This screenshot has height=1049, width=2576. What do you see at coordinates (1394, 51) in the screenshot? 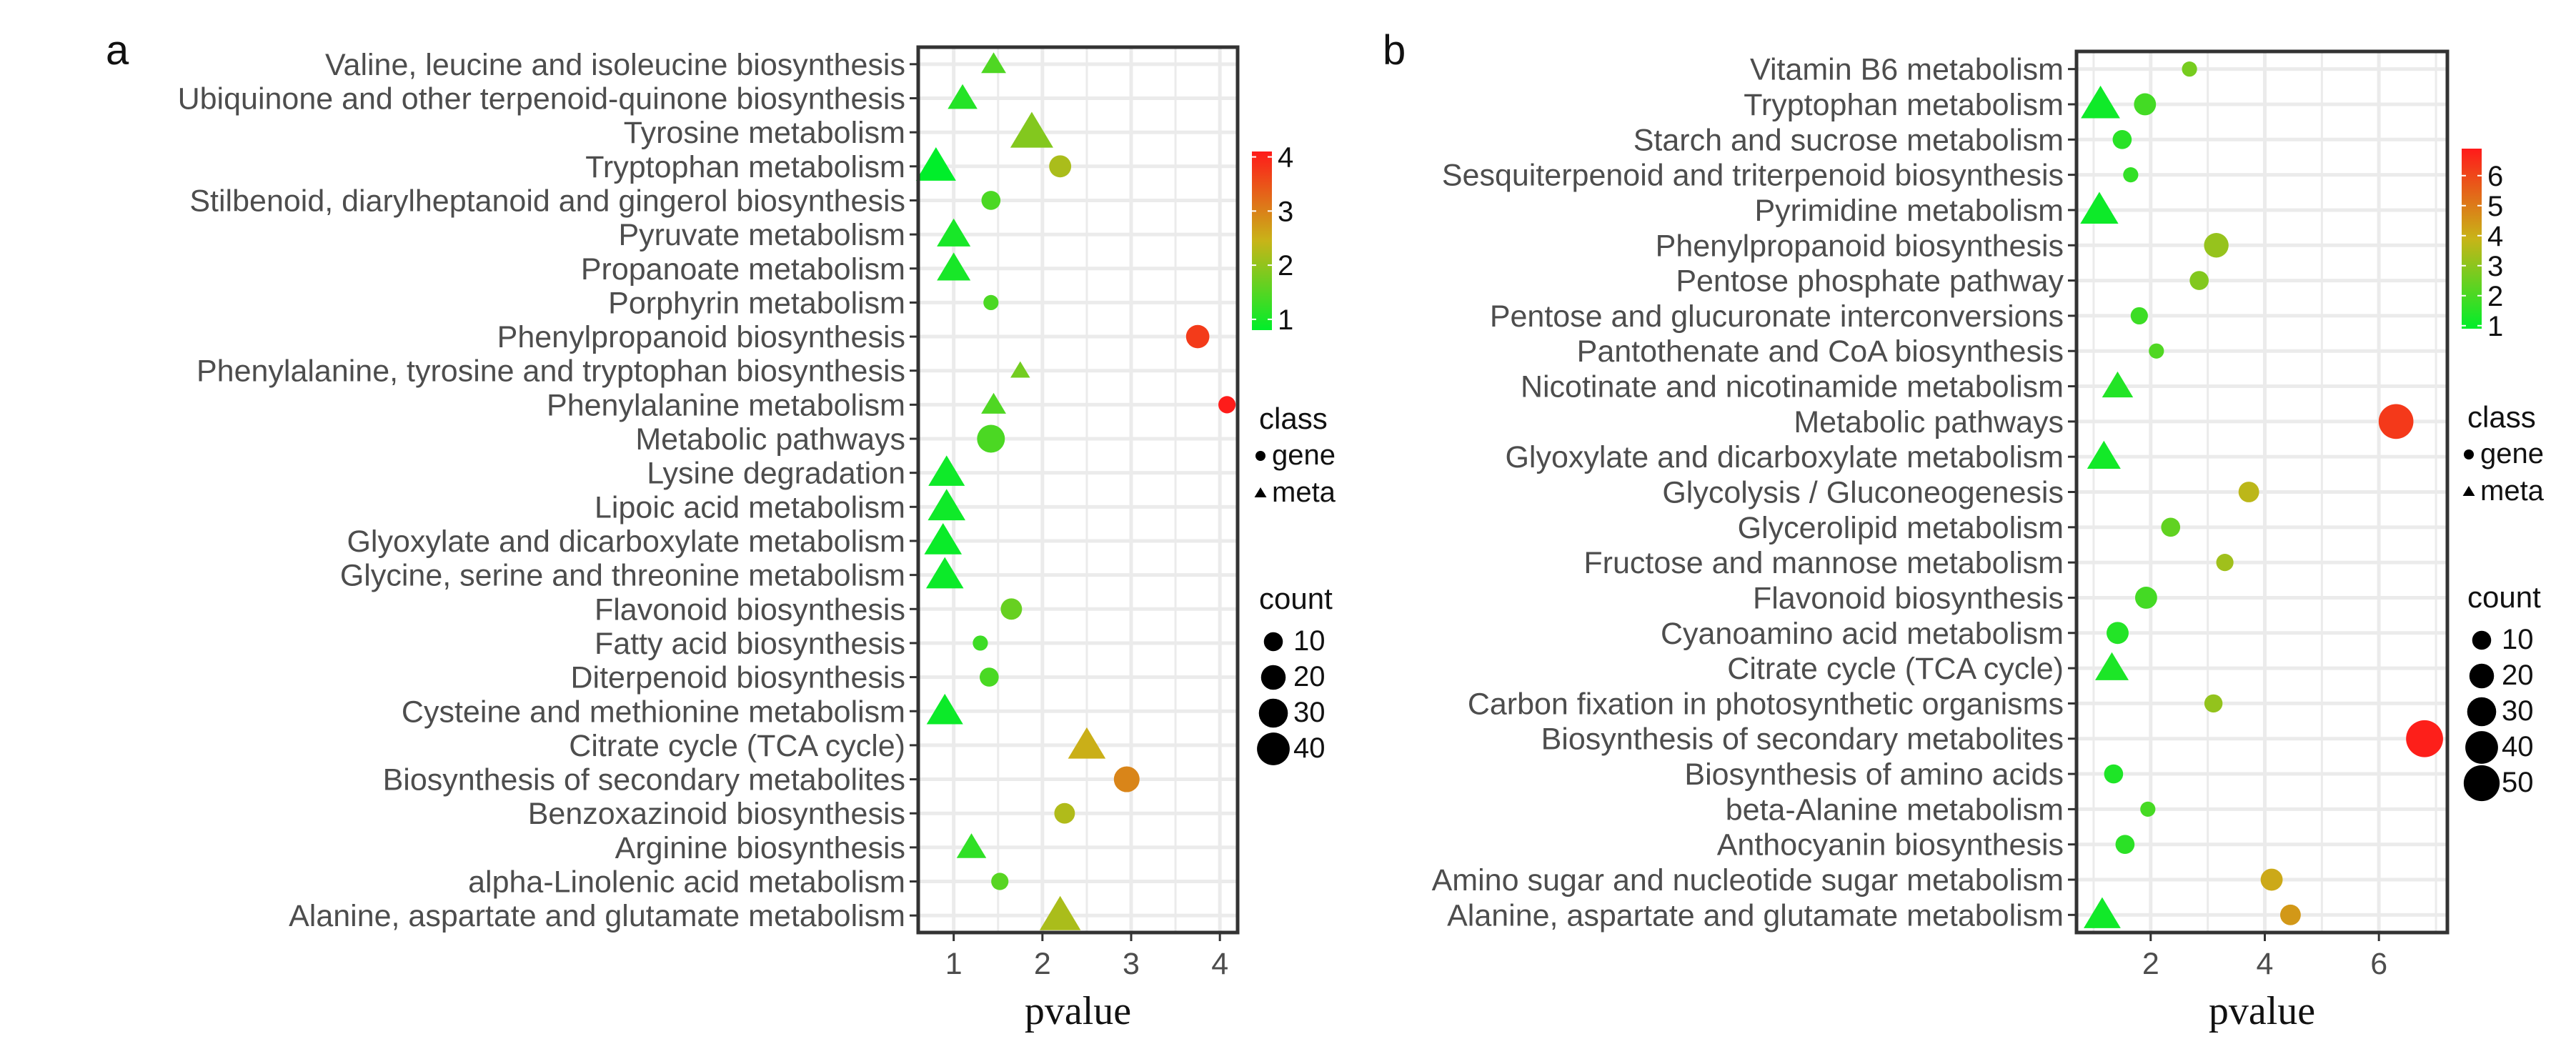
I see `panel-letter: b` at bounding box center [1394, 51].